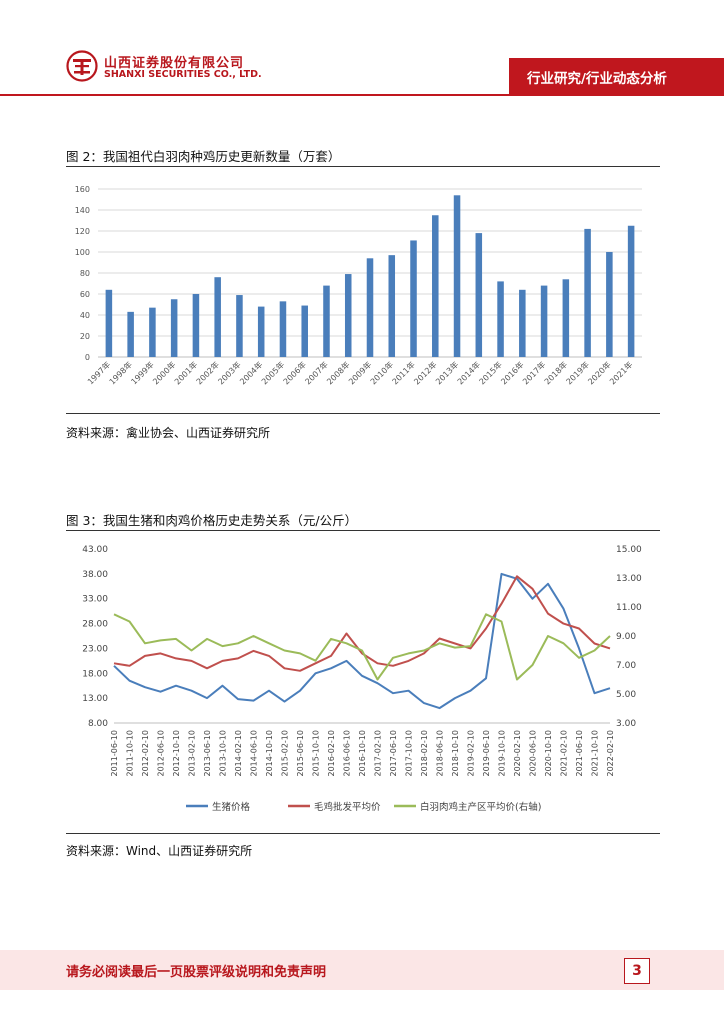 This screenshot has width=724, height=1024. Describe the element at coordinates (517, 753) in the screenshot. I see `x-tick-label: 2020-02-10` at that location.